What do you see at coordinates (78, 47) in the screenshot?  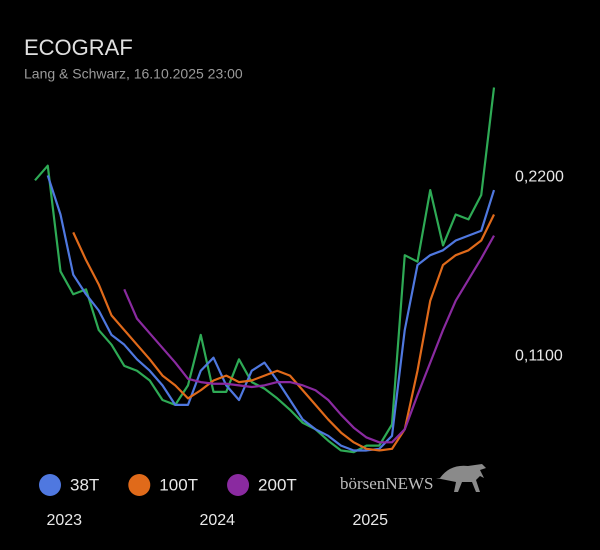 I see `chart-title: ECOGRAF` at bounding box center [78, 47].